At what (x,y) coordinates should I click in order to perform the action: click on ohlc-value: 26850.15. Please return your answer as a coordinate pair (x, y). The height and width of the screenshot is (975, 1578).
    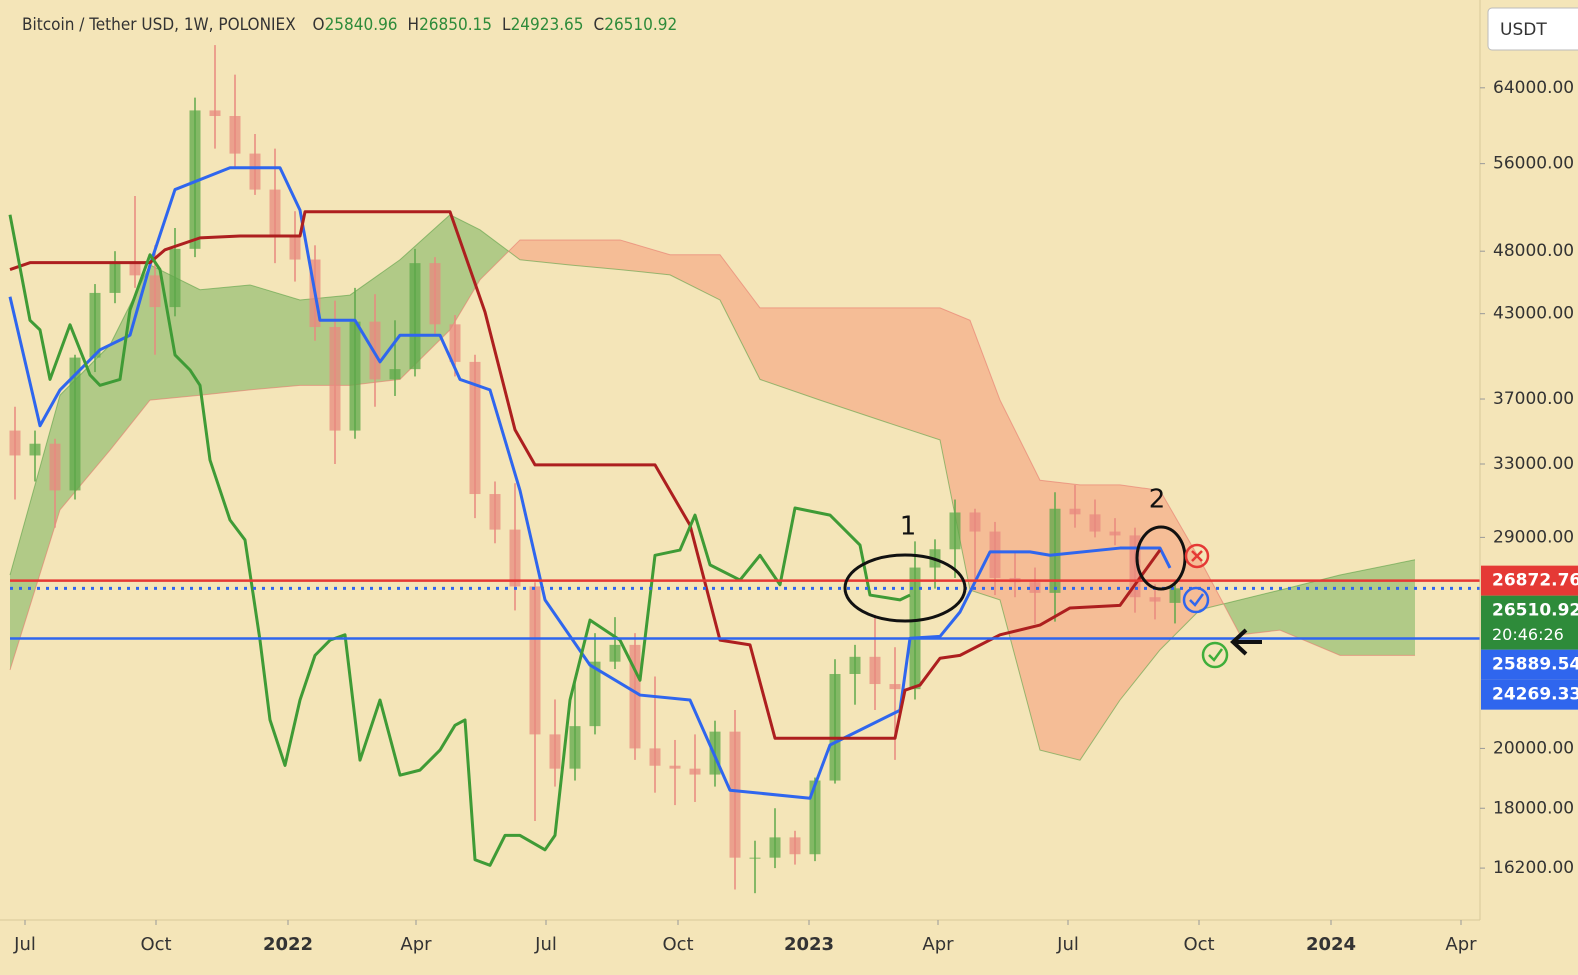
    Looking at the image, I should click on (455, 25).